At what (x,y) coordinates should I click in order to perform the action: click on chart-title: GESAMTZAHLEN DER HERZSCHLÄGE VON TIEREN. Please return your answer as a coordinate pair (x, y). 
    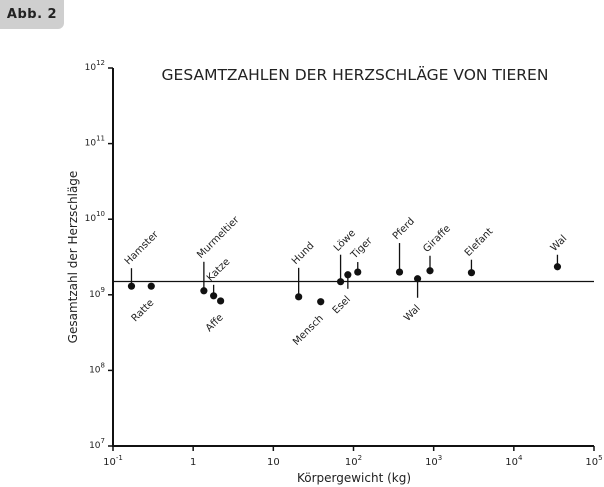
    Looking at the image, I should click on (355, 74).